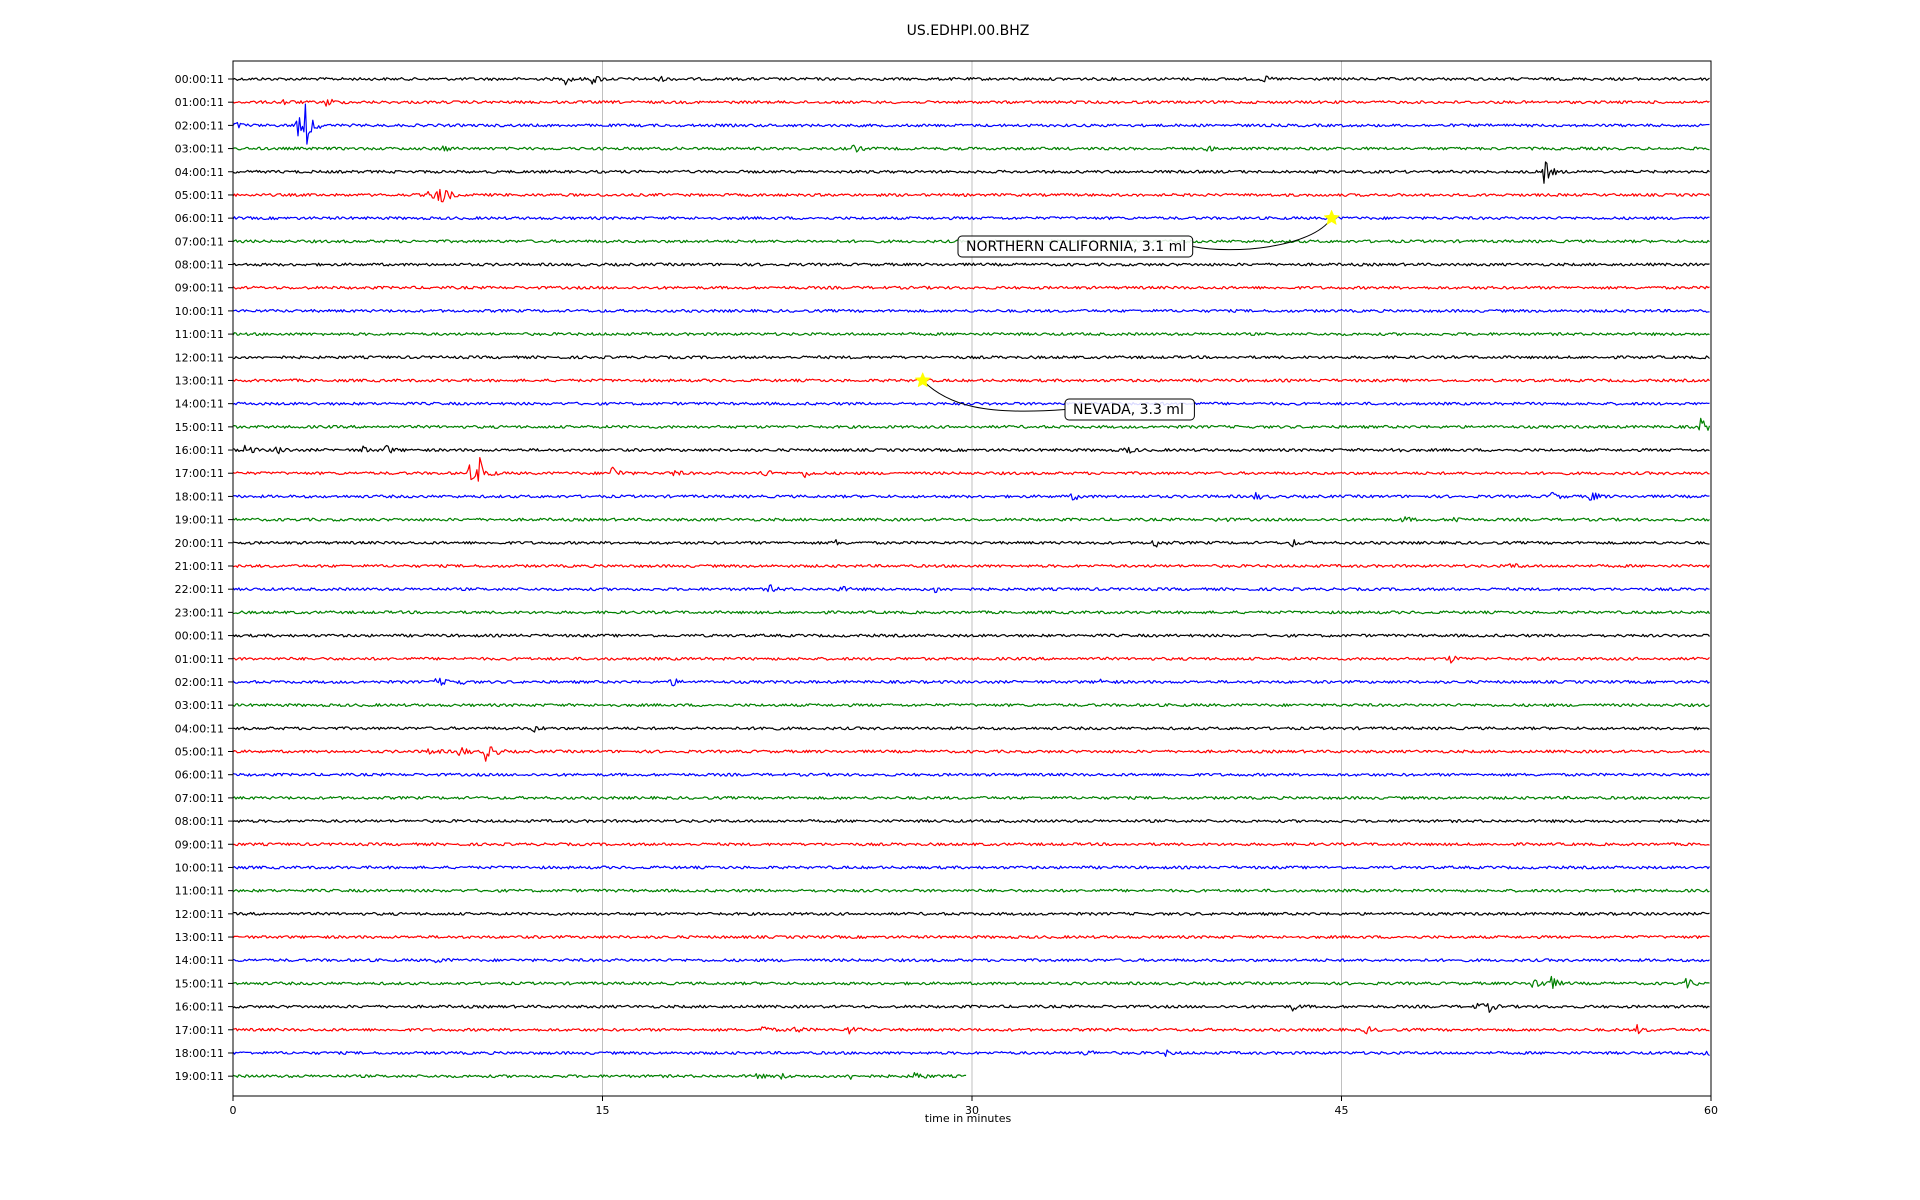  Describe the element at coordinates (968, 1118) in the screenshot. I see `x-axis-label: time in minutes` at that location.